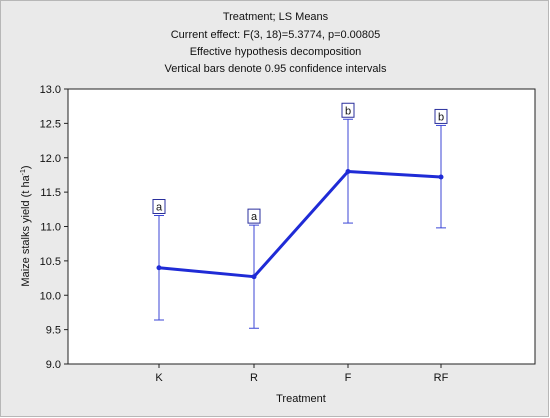  Describe the element at coordinates (302, 374) in the screenshot. I see `x-axis: K R F RF` at that location.